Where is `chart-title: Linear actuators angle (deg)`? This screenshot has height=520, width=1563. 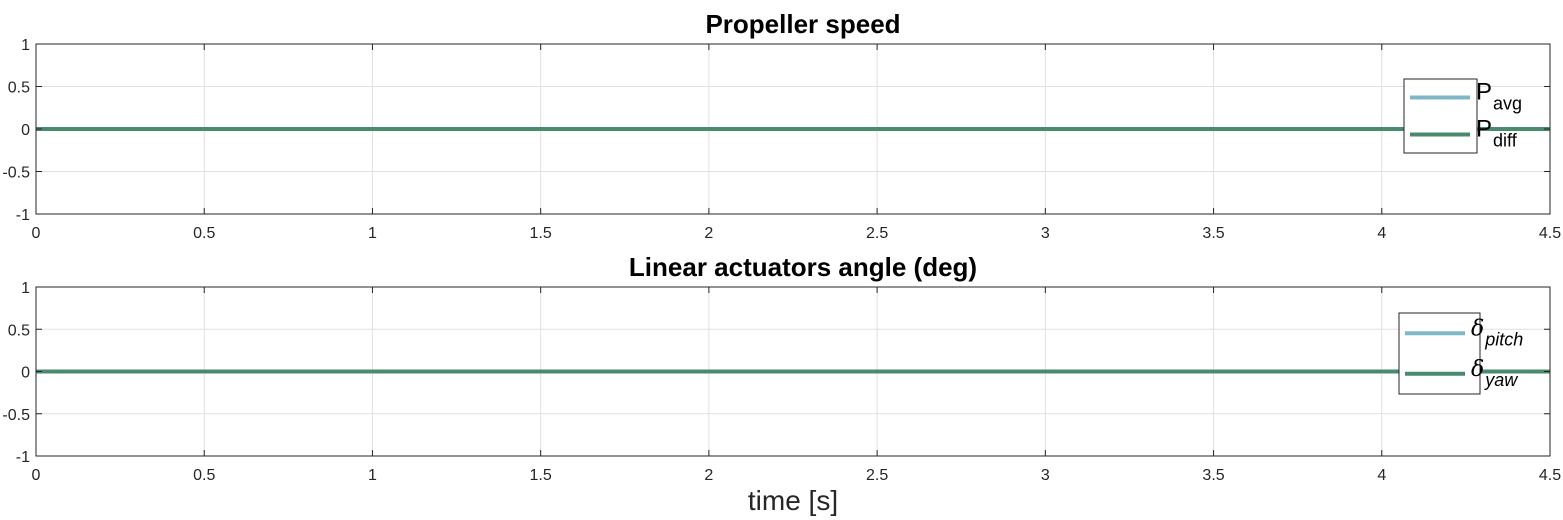 chart-title: Linear actuators angle (deg) is located at coordinates (803, 267).